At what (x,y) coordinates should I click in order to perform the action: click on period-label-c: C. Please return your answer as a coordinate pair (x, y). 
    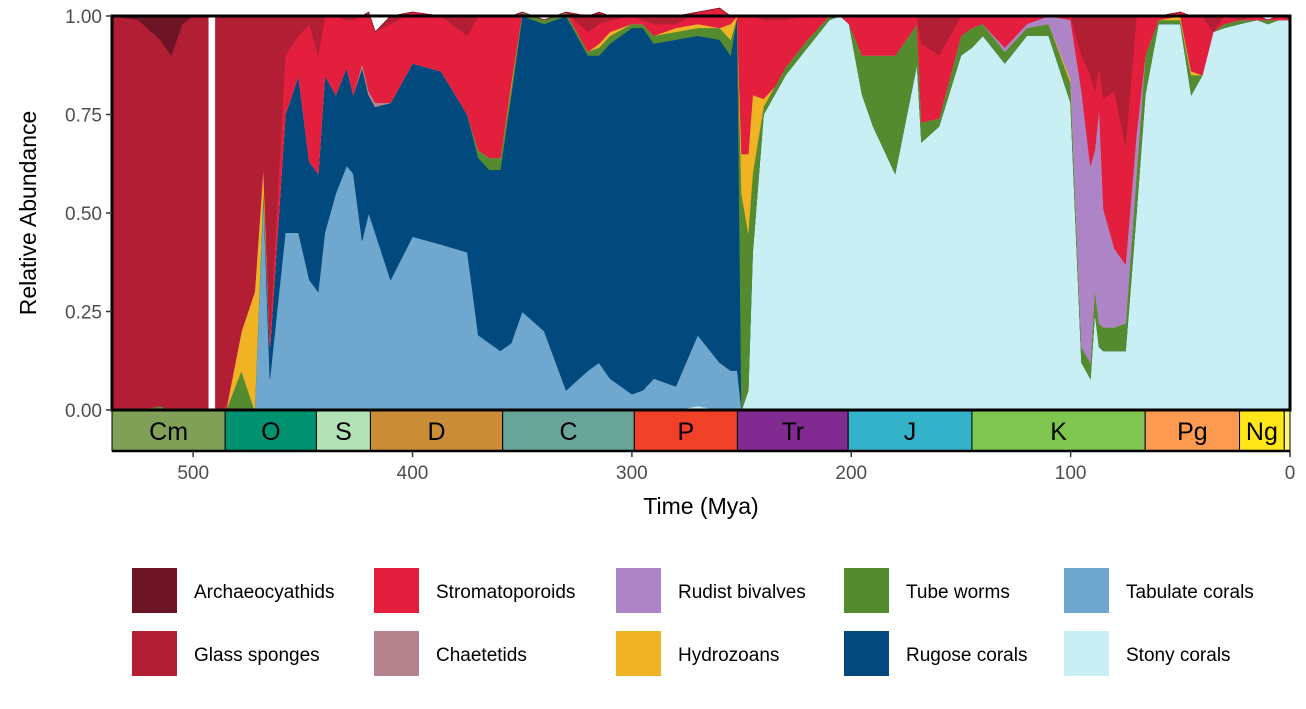
    Looking at the image, I should click on (568, 432).